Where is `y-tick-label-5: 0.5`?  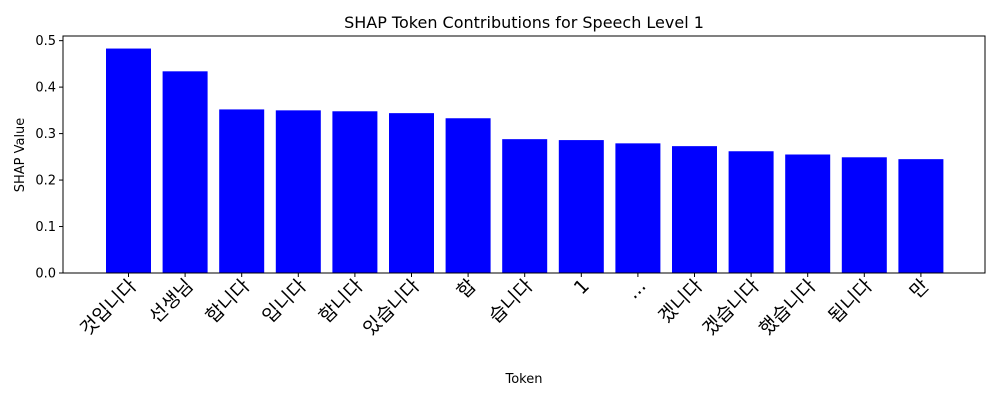
y-tick-label-5: 0.5 is located at coordinates (45, 41).